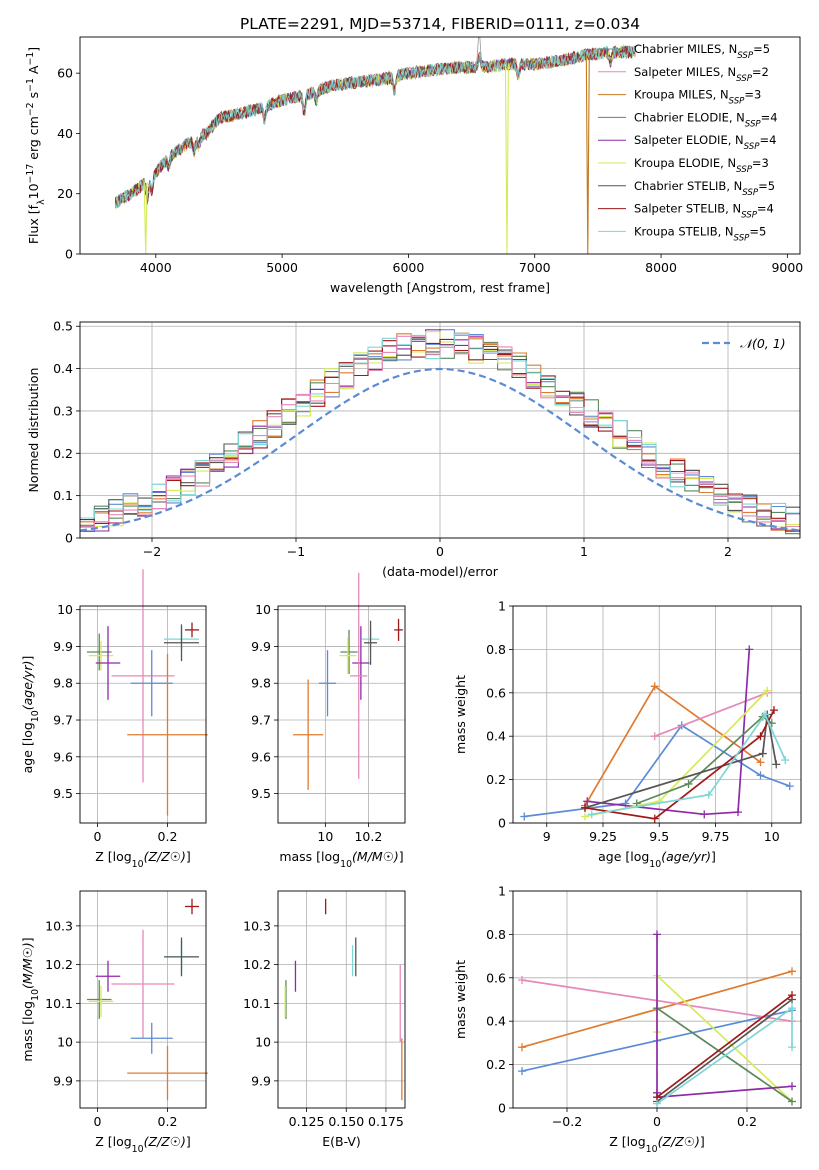 The width and height of the screenshot is (819, 1170). What do you see at coordinates (282, 267) in the screenshot?
I see `x-tick-label: 5000` at bounding box center [282, 267].